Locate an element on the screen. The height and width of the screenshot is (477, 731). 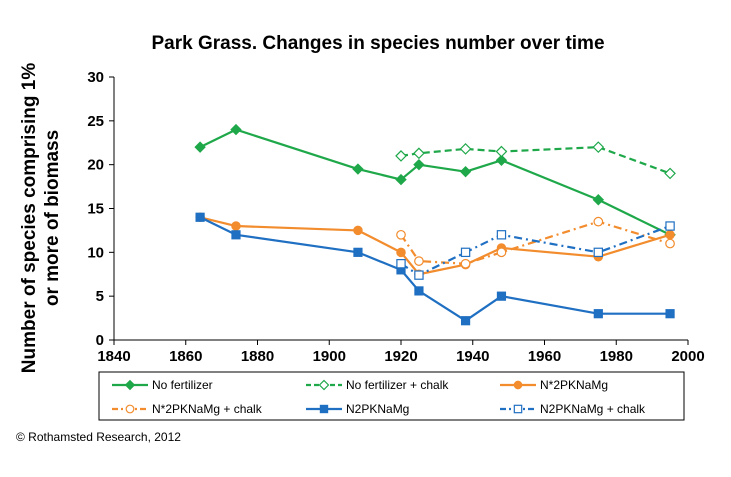
y-tick-label: 5 is located at coordinates (100, 296).